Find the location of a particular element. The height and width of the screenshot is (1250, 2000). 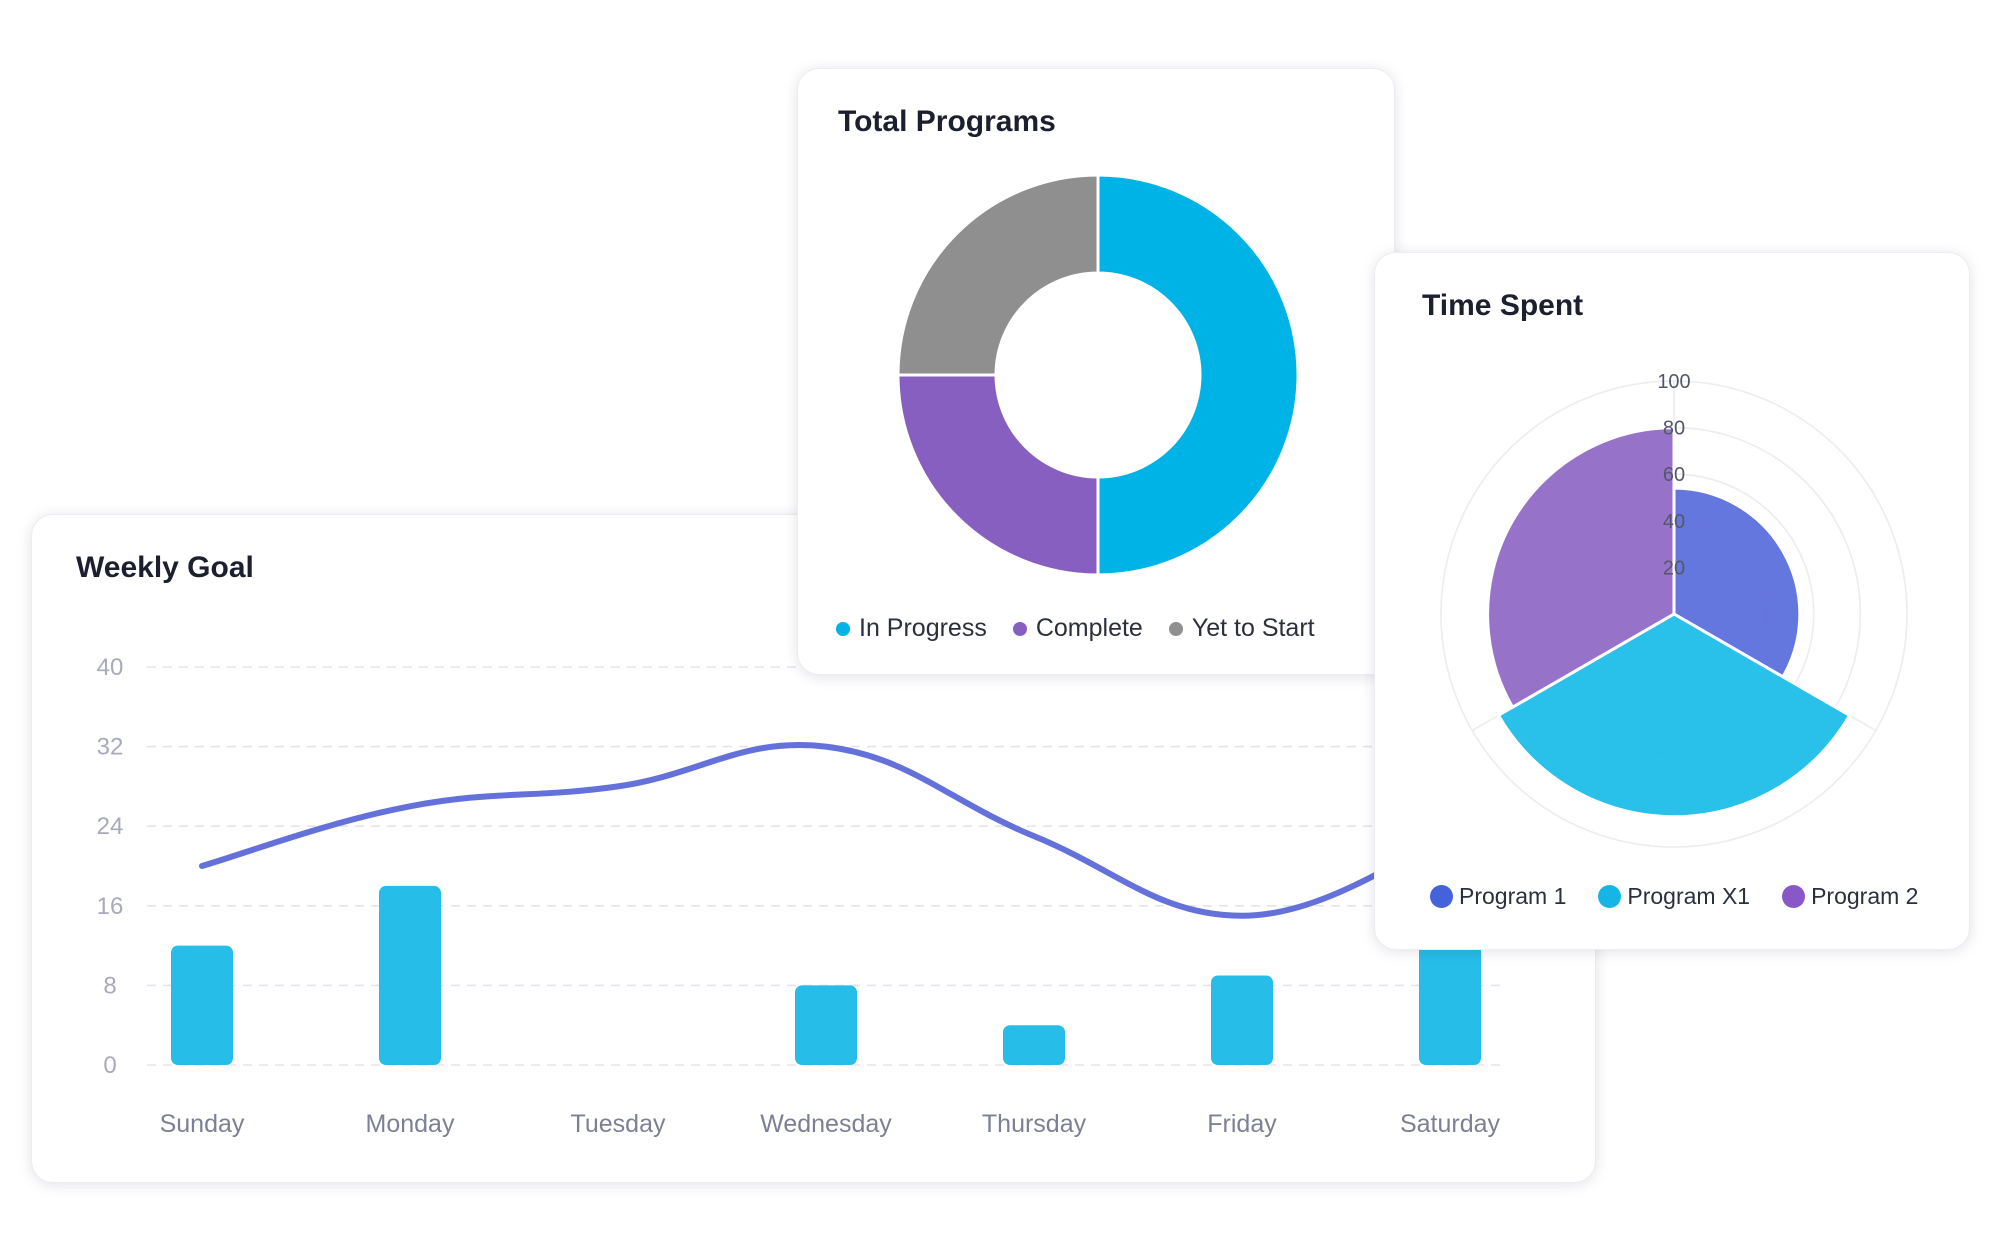

time-spent-legend: Program 1 Program X1 Program 2 is located at coordinates (1690, 896).